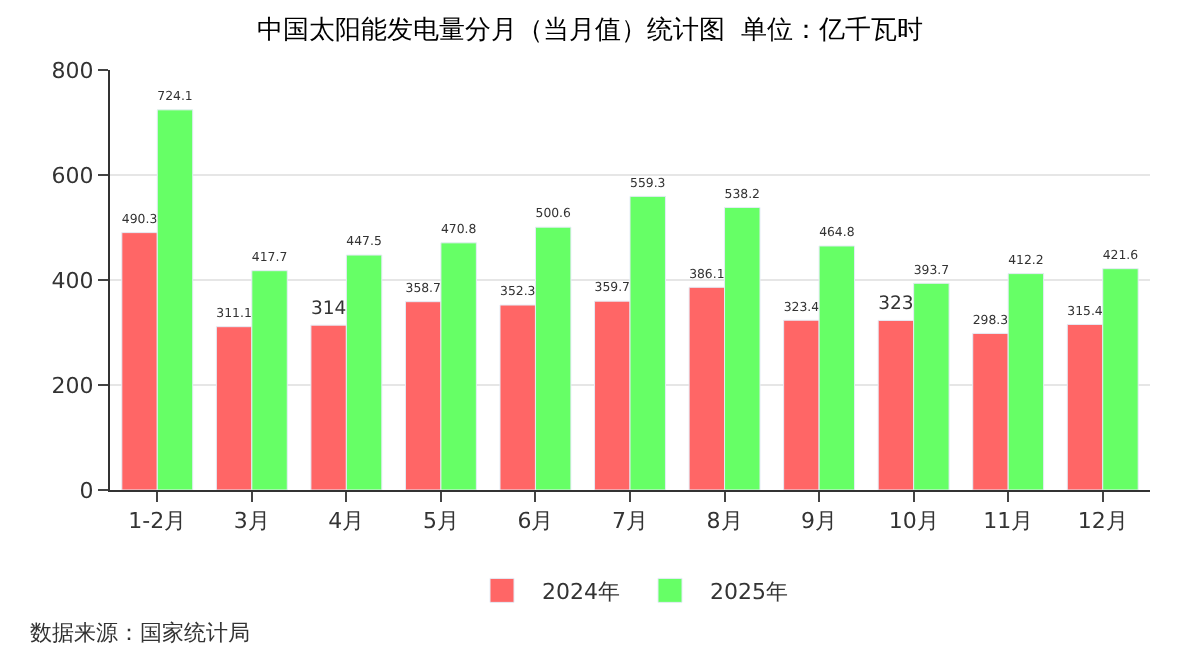  I want to click on data-label: 314, so click(328, 308).